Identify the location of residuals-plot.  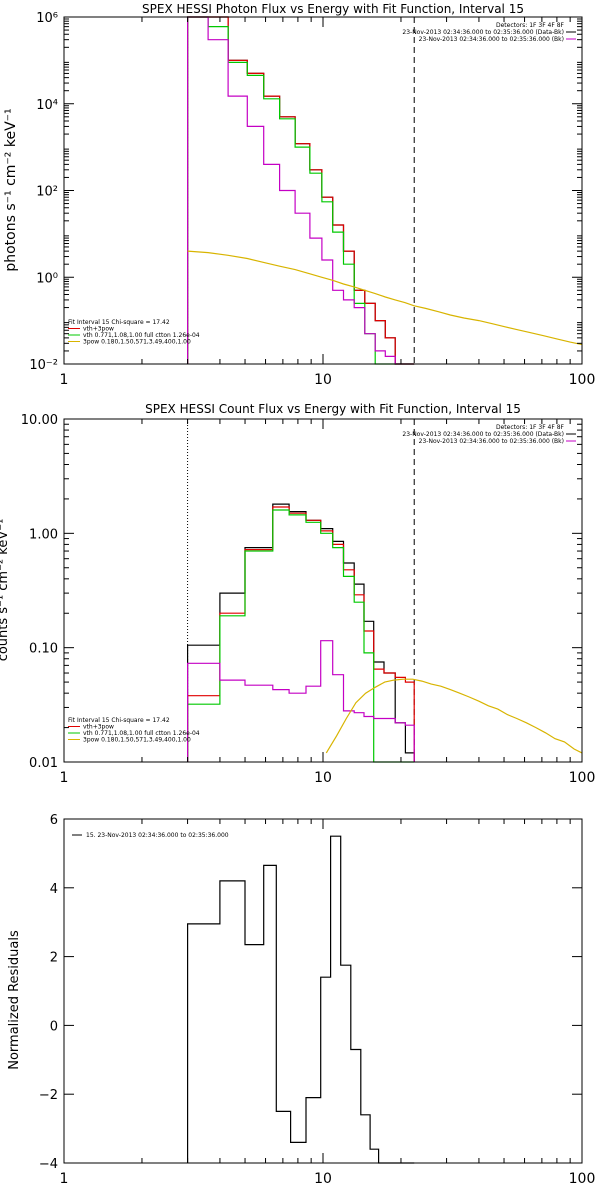
(301, 999).